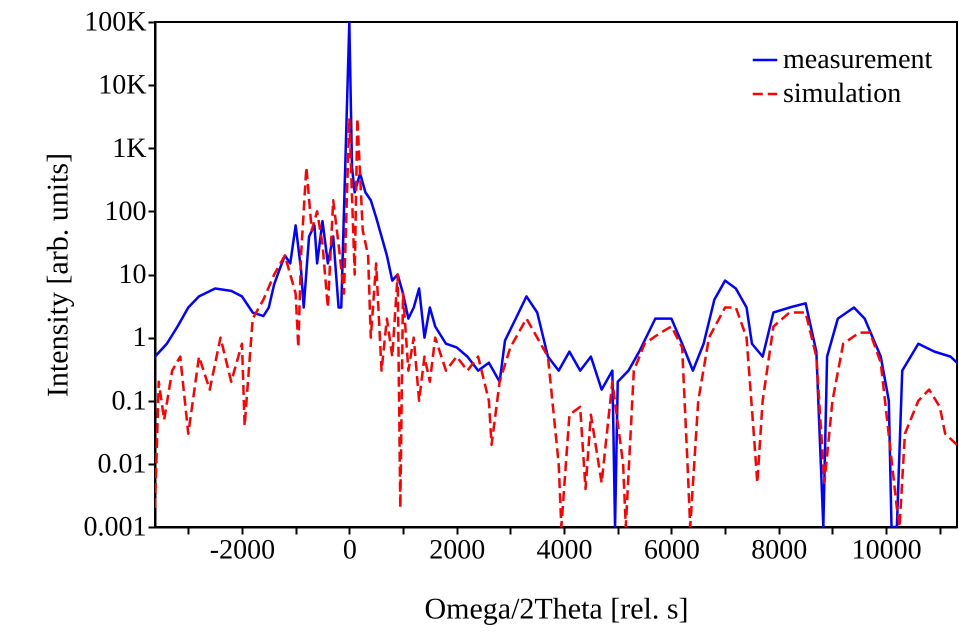 This screenshot has height=644, width=959. I want to click on y-axis-title: Intensity [arb. units], so click(58, 275).